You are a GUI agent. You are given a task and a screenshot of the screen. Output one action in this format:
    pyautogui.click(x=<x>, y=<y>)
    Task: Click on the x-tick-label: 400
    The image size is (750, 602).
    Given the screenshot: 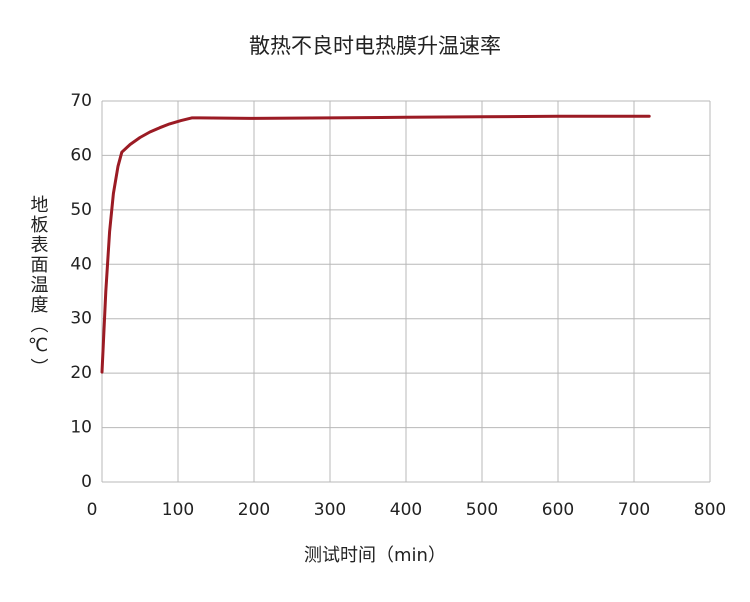 What is the action you would take?
    pyautogui.click(x=406, y=510)
    